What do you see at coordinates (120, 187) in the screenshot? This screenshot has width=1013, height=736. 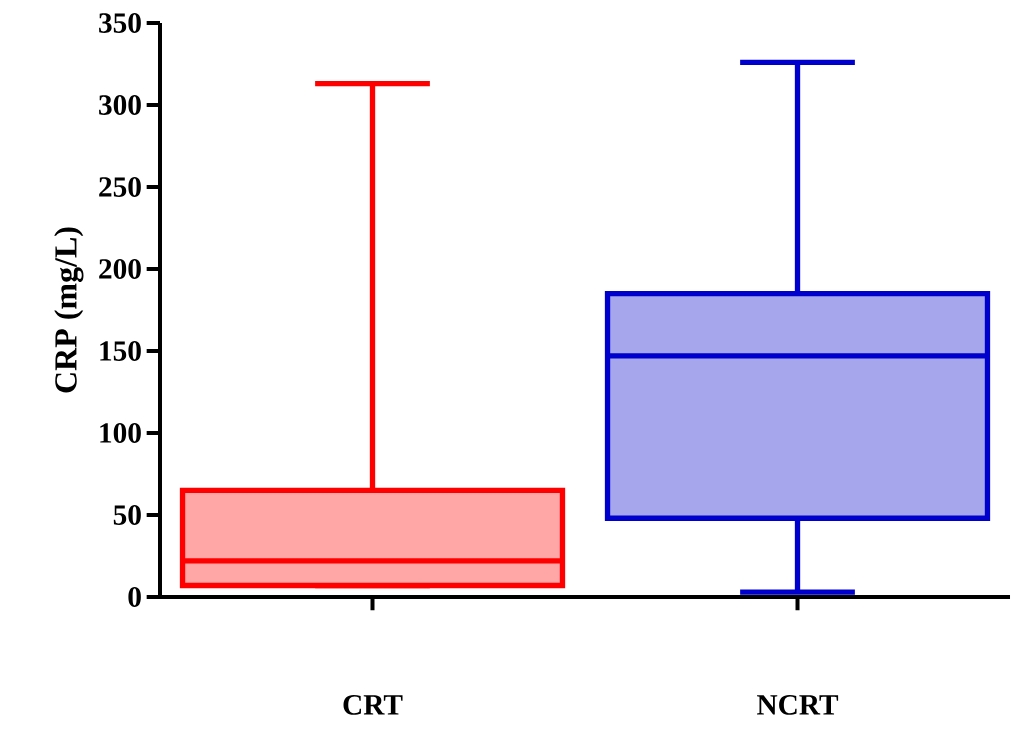 I see `y-tick-label: 250` at bounding box center [120, 187].